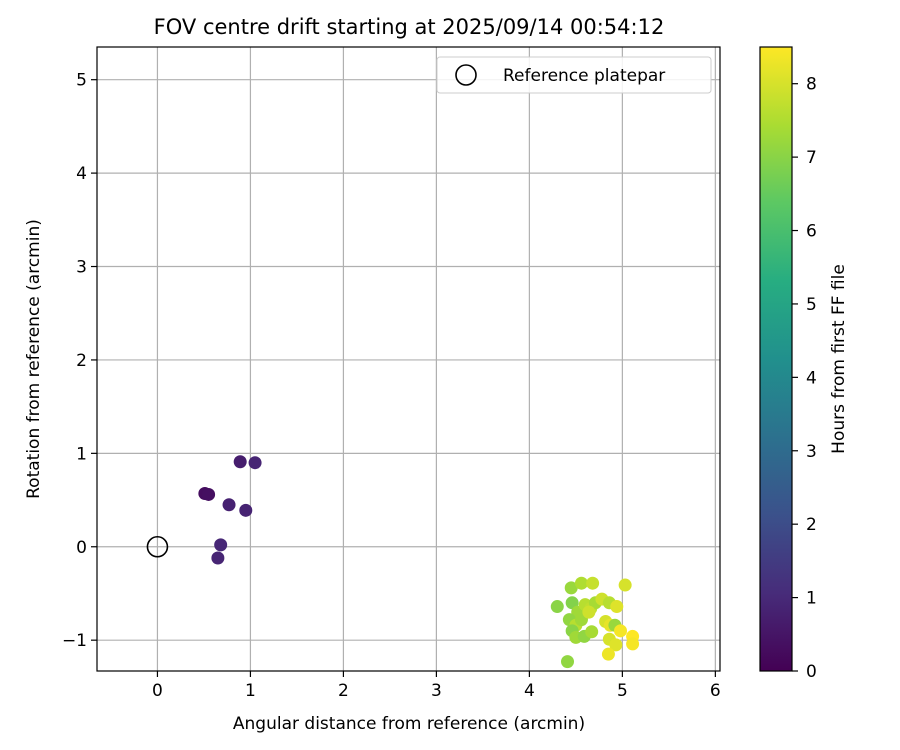 This screenshot has width=900, height=750. Describe the element at coordinates (81, 454) in the screenshot. I see `y-tick-label: 1` at that location.